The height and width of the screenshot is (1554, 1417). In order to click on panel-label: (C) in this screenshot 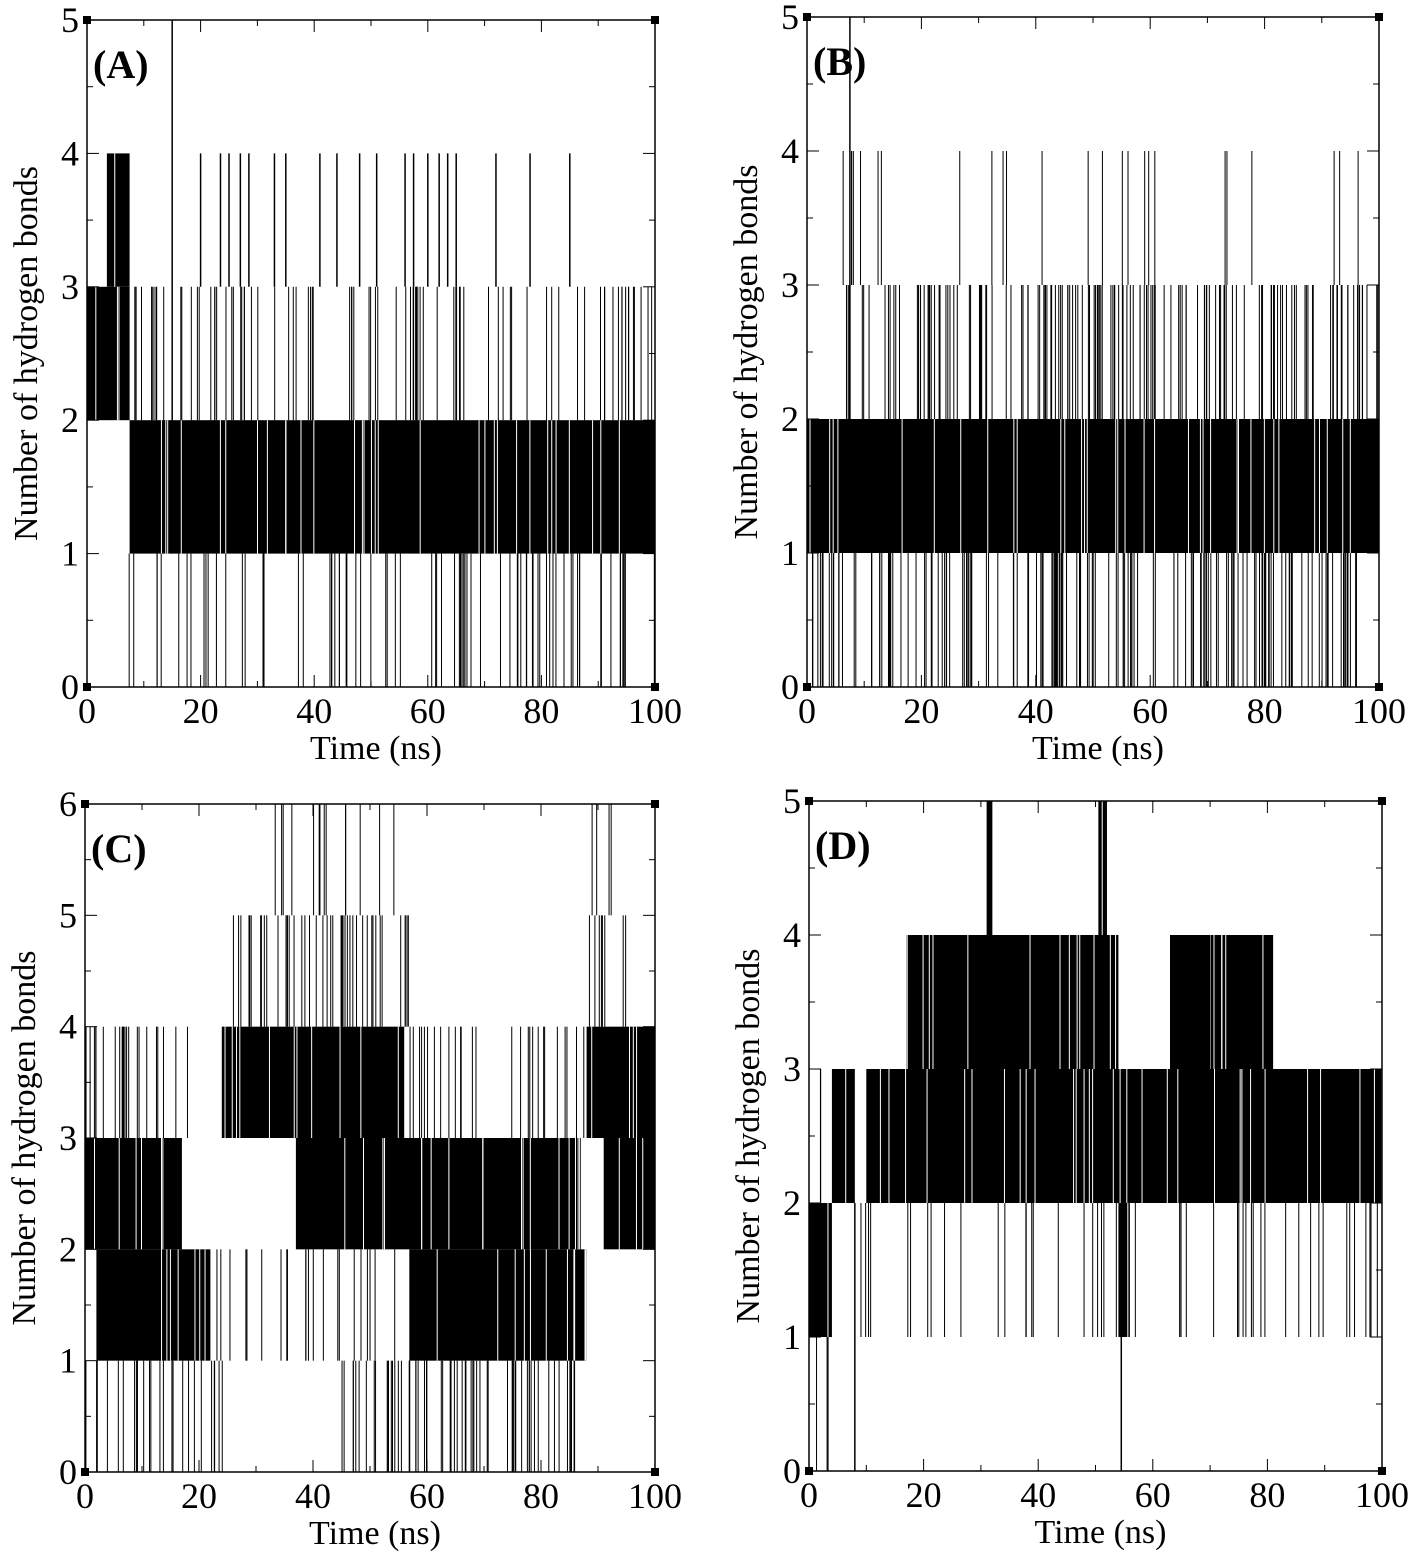, I will do `click(119, 848)`.